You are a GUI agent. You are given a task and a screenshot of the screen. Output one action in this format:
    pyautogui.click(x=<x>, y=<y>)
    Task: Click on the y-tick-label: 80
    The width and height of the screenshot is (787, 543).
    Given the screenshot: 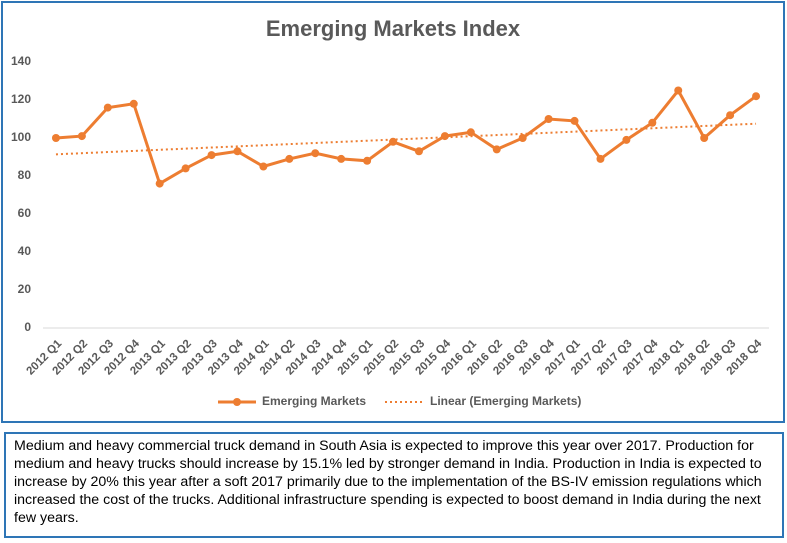 What is the action you would take?
    pyautogui.click(x=25, y=175)
    